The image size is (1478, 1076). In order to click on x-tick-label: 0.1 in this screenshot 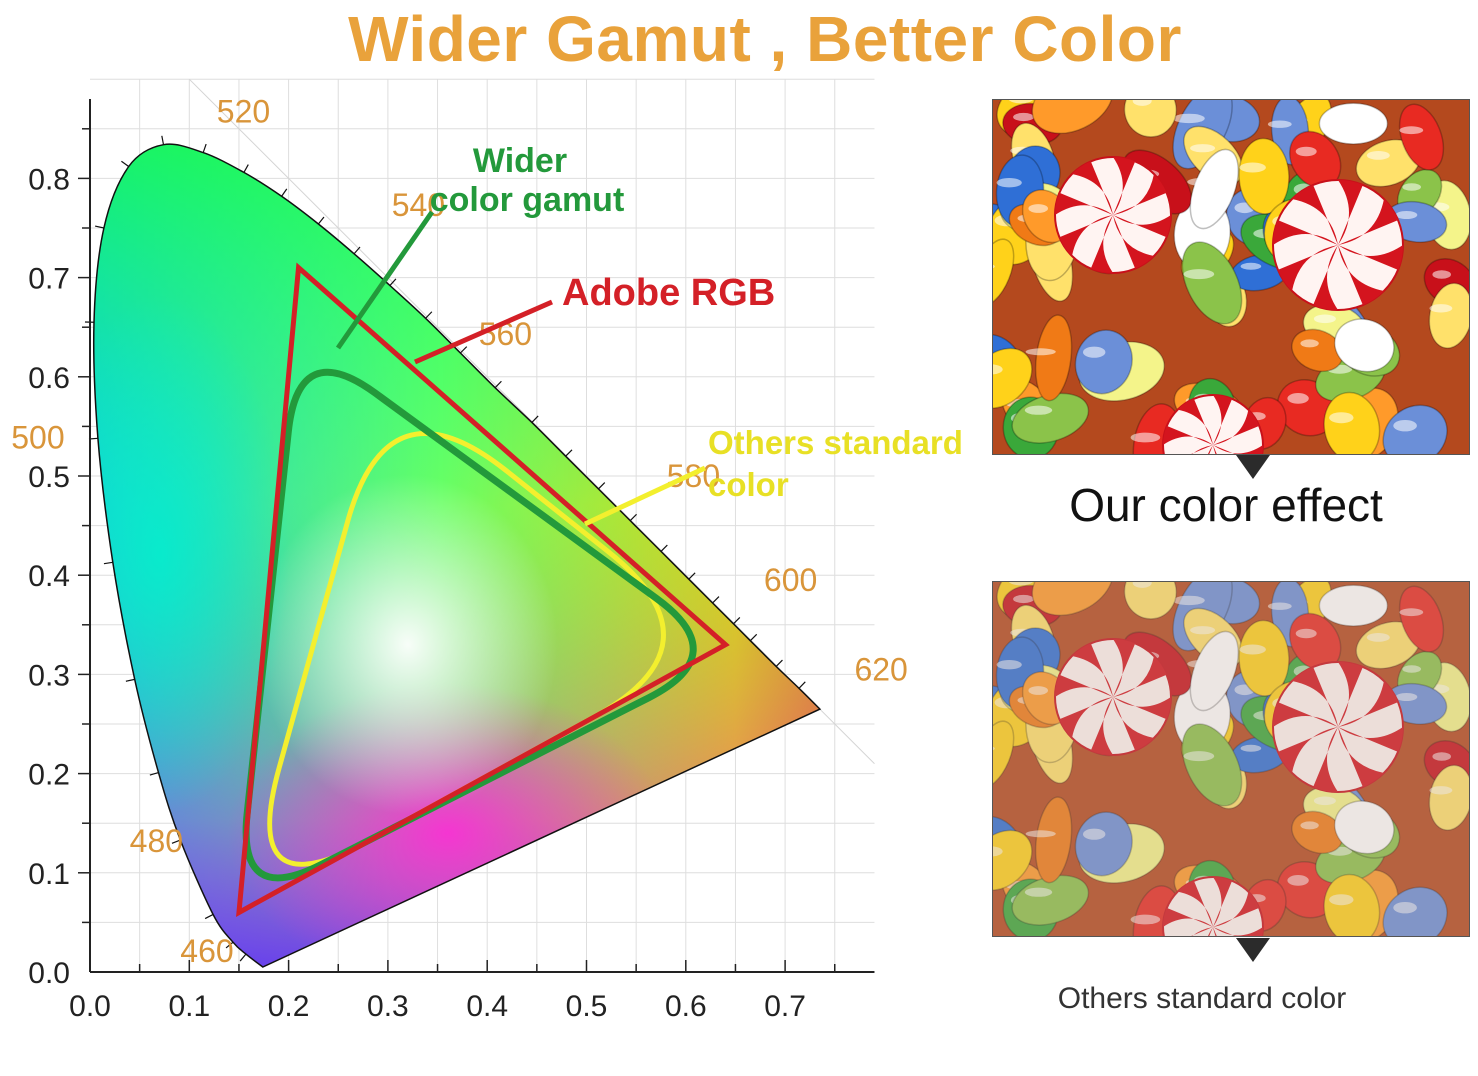, I will do `click(189, 1006)`.